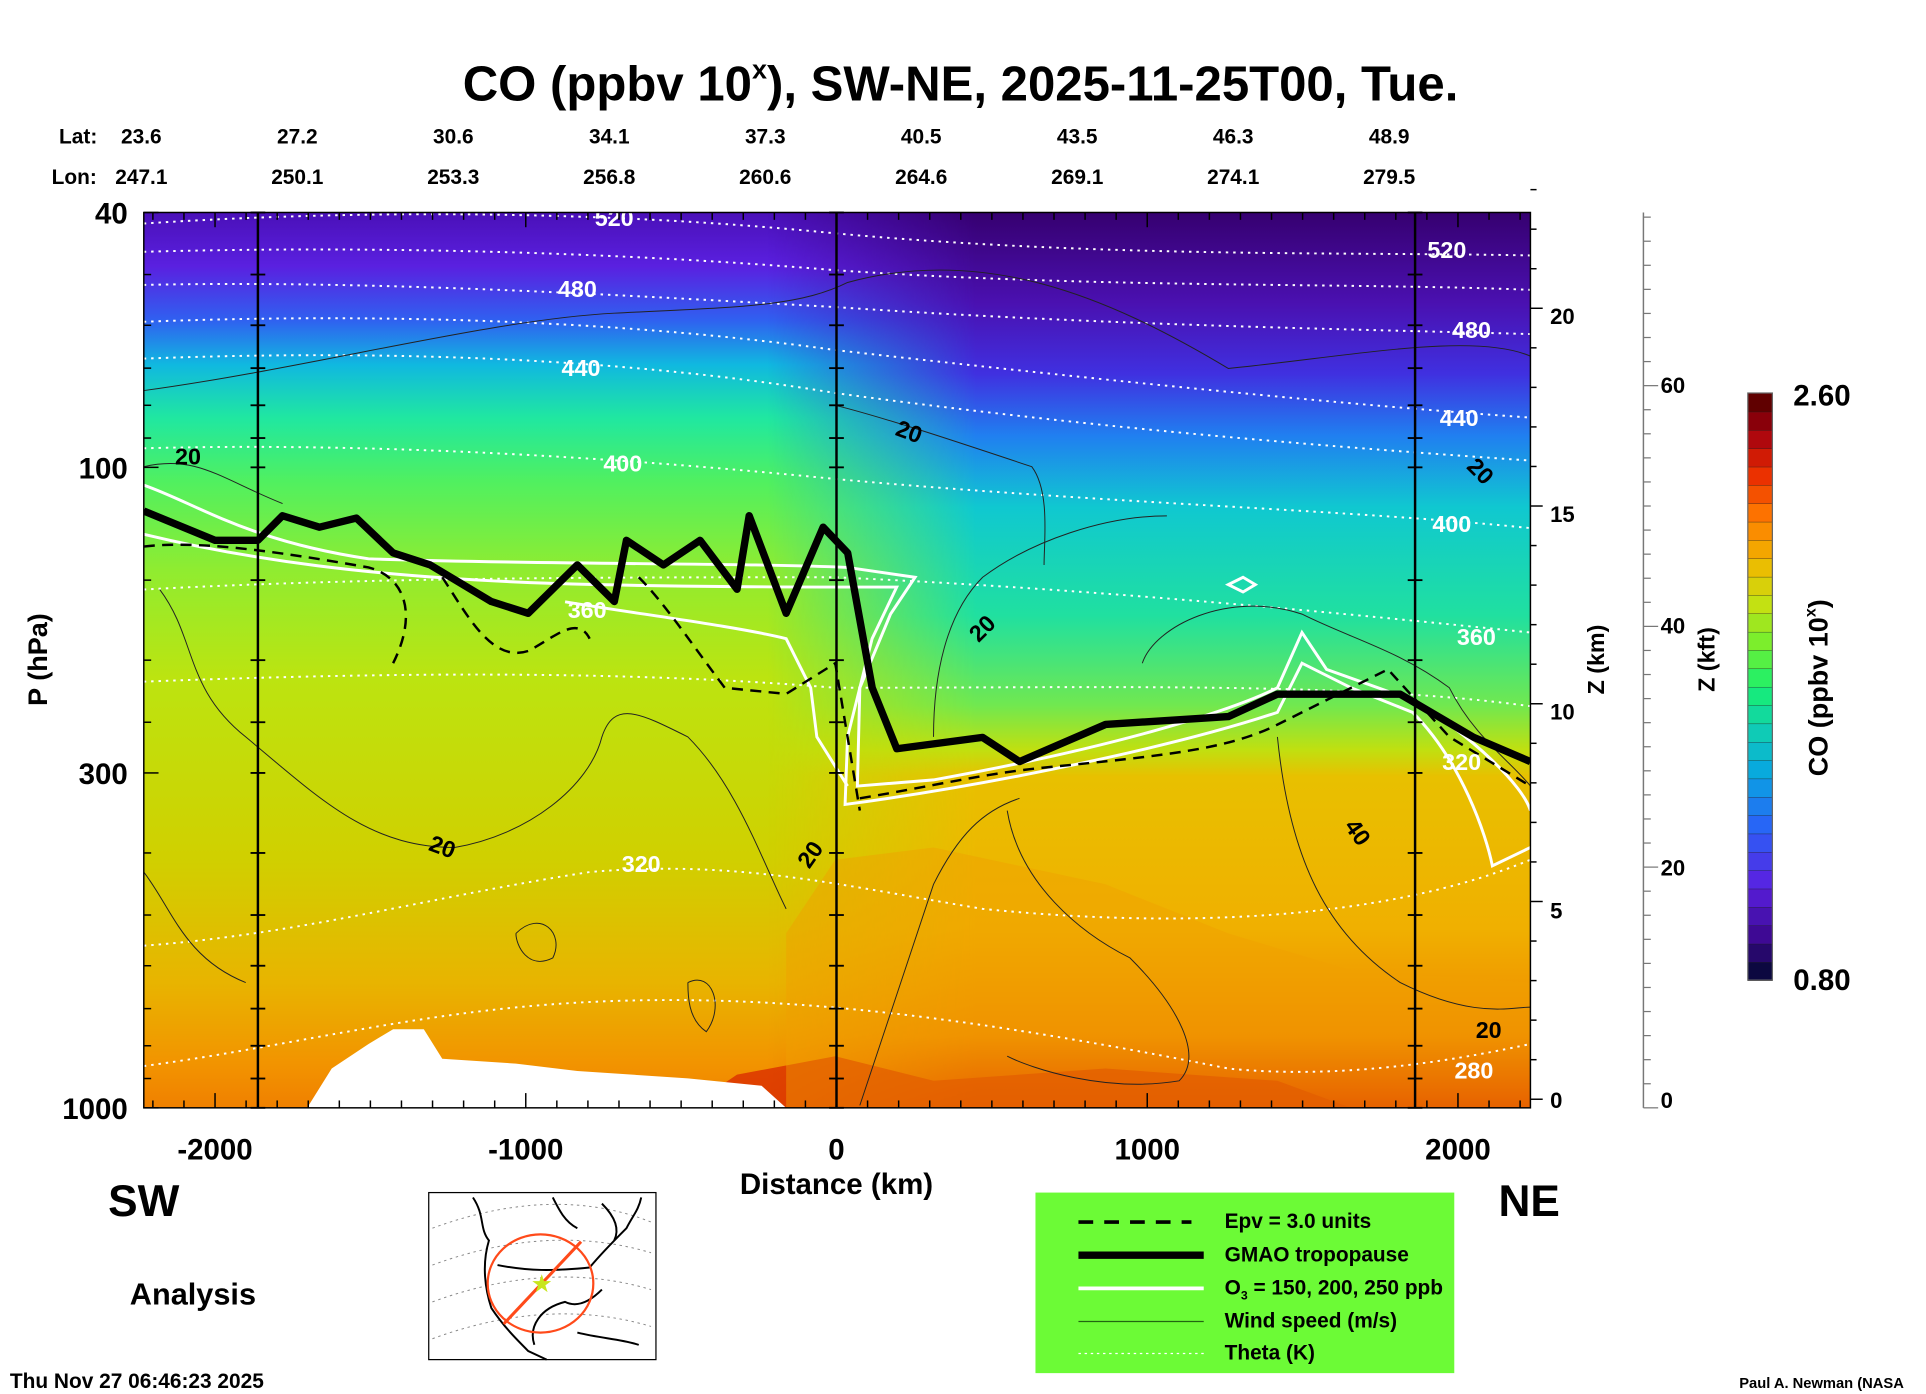 This screenshot has width=1926, height=1394. Describe the element at coordinates (1528, 1201) in the screenshot. I see `side-label-ne: NE` at that location.